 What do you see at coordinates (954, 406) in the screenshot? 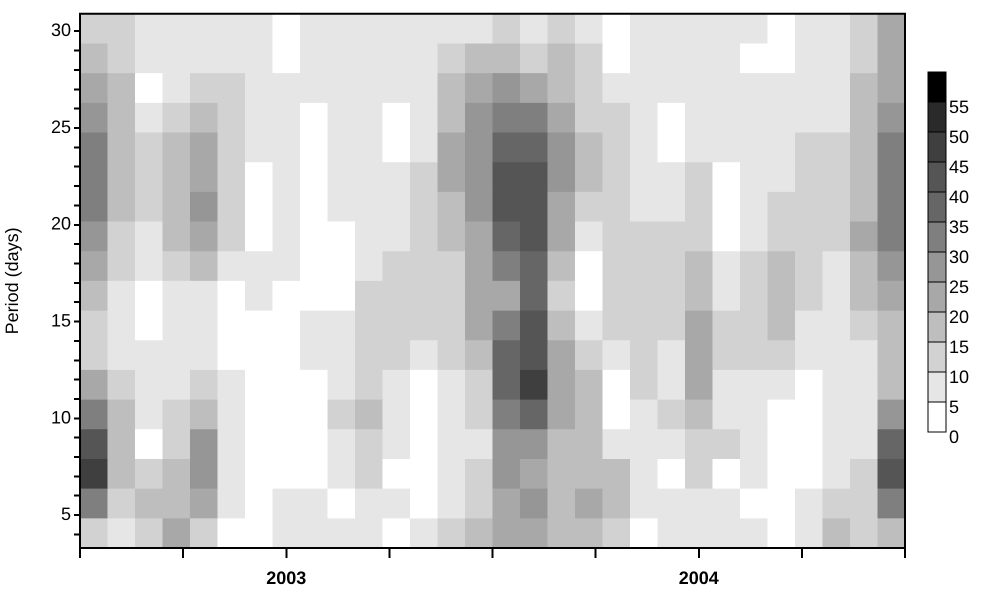
I see `color-bar-label: 5` at bounding box center [954, 406].